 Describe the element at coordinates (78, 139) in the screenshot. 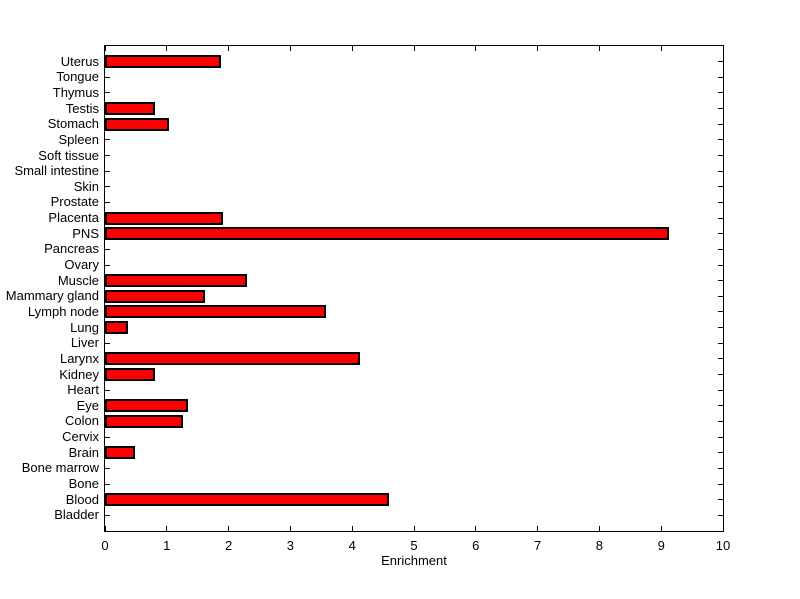

I see `y-tick-label: Spleen` at that location.